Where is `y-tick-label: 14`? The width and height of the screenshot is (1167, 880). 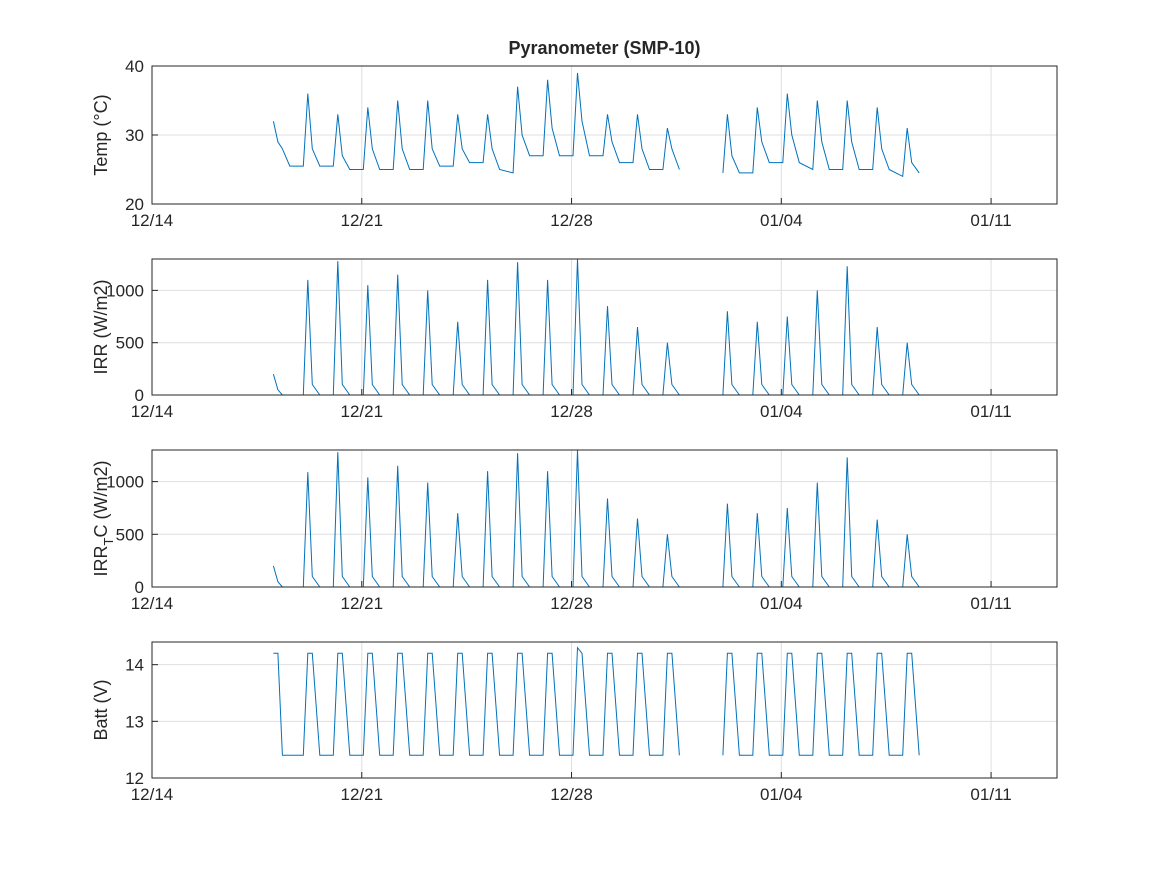
y-tick-label: 14 is located at coordinates (134, 665).